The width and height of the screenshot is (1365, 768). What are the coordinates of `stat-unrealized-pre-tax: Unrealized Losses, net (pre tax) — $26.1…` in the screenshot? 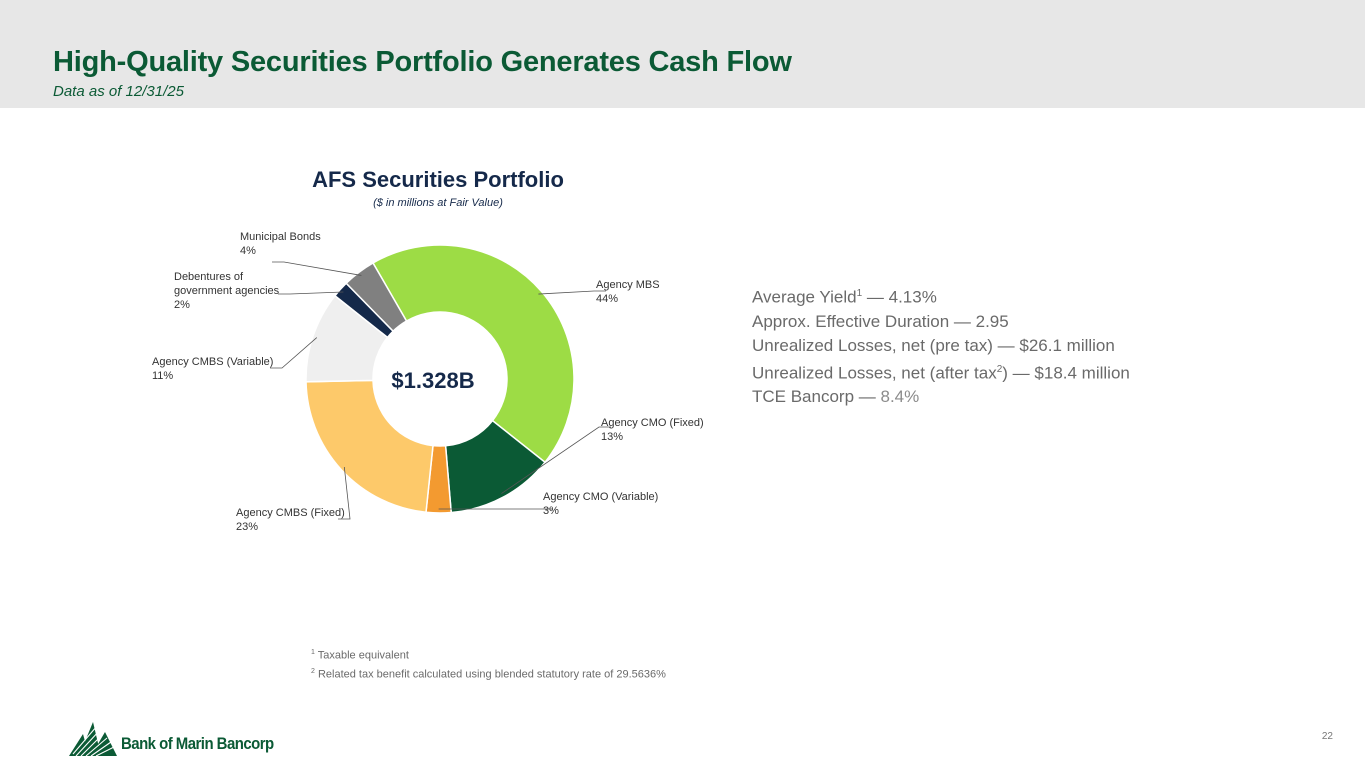 It's located at (933, 345).